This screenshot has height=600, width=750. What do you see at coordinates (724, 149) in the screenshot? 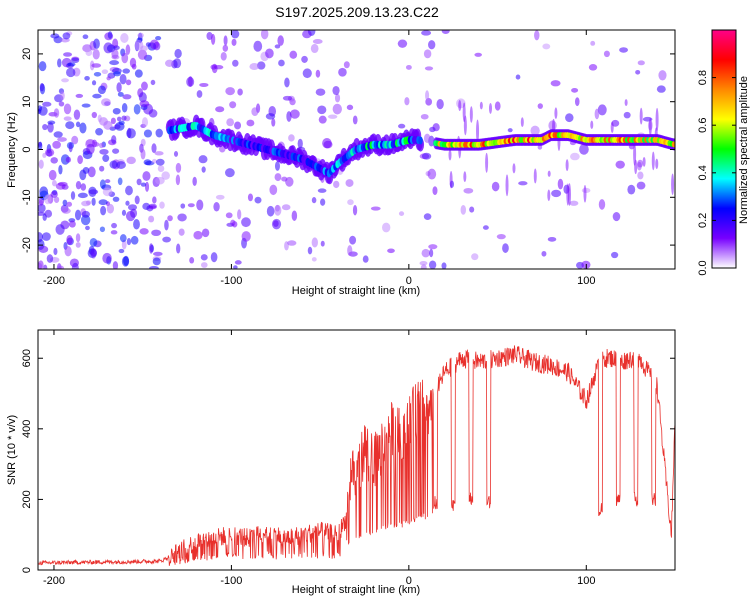
I see `colorbar-frame` at bounding box center [724, 149].